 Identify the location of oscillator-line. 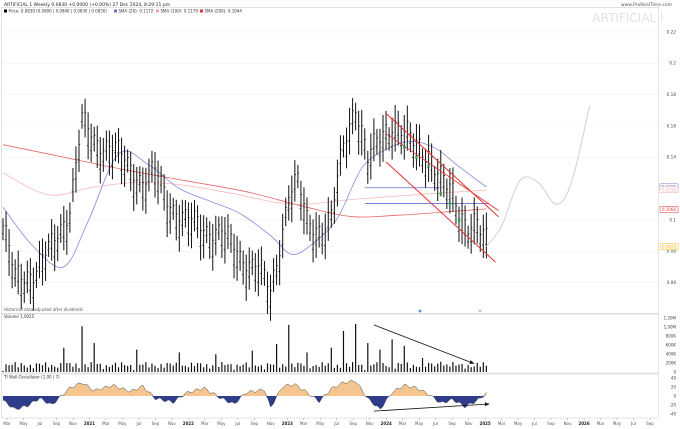
(245, 394).